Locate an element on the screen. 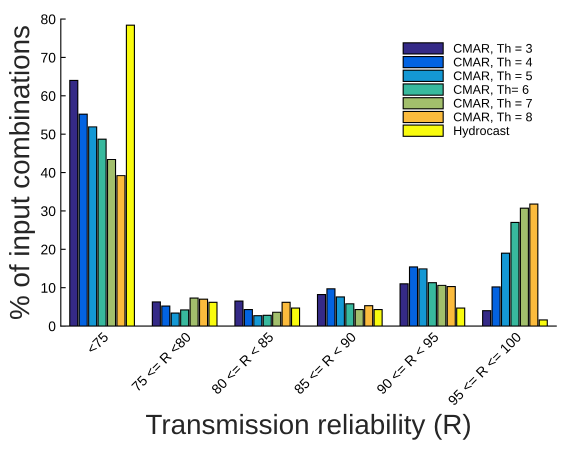 This screenshot has height=476, width=563. y-tick-label: 50 is located at coordinates (48, 135).